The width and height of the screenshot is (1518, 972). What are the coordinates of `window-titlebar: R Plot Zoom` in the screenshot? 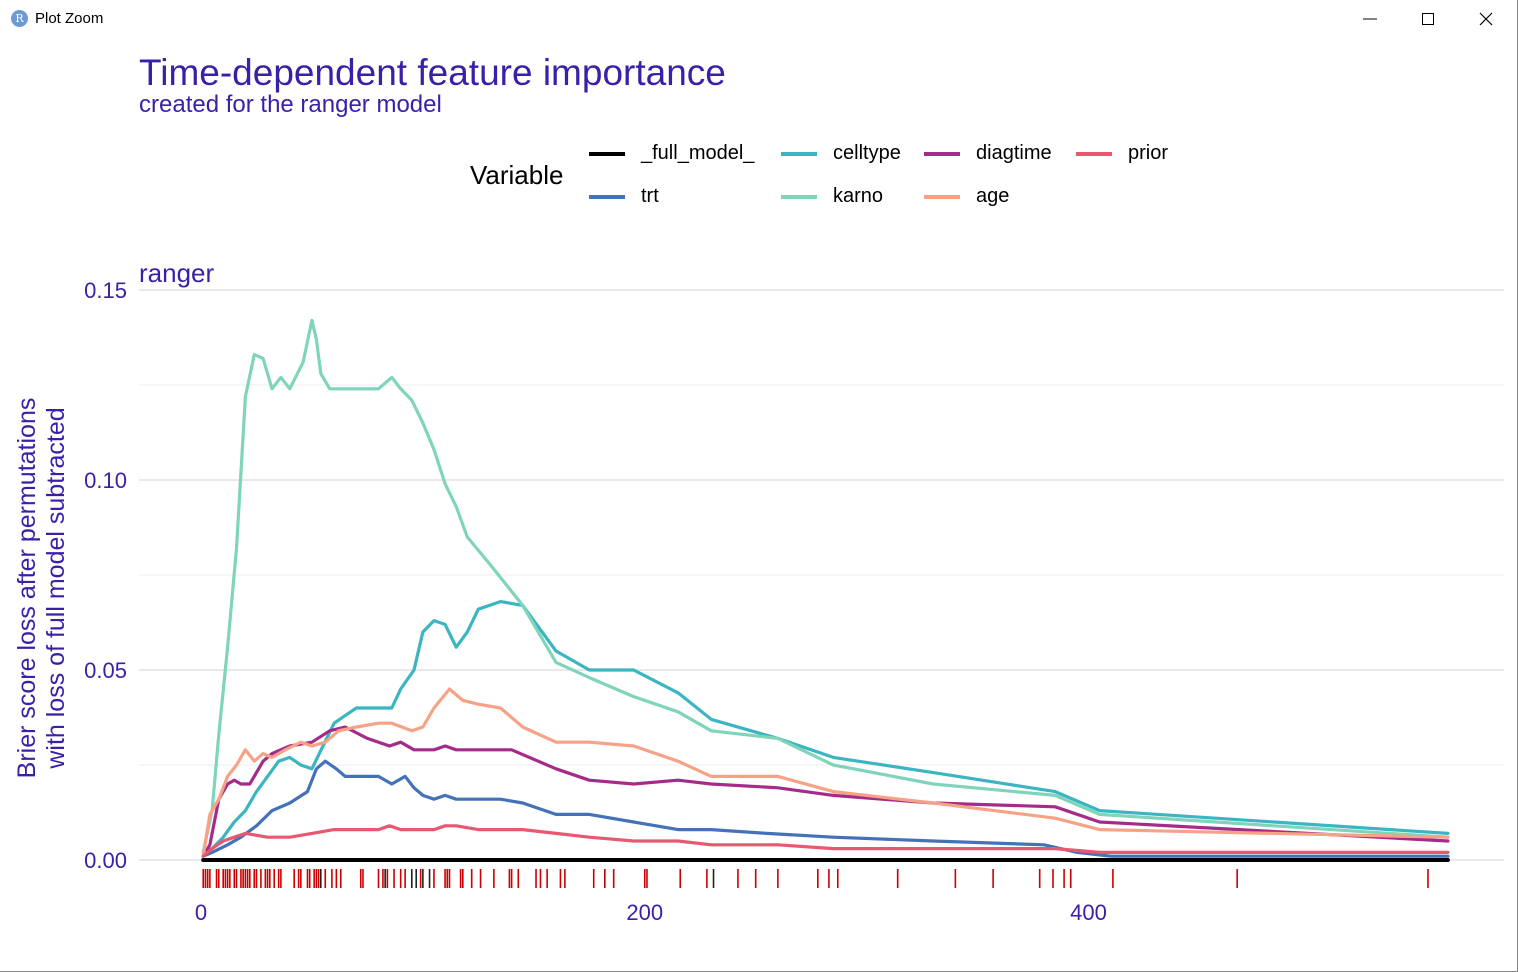 It's located at (759, 19).